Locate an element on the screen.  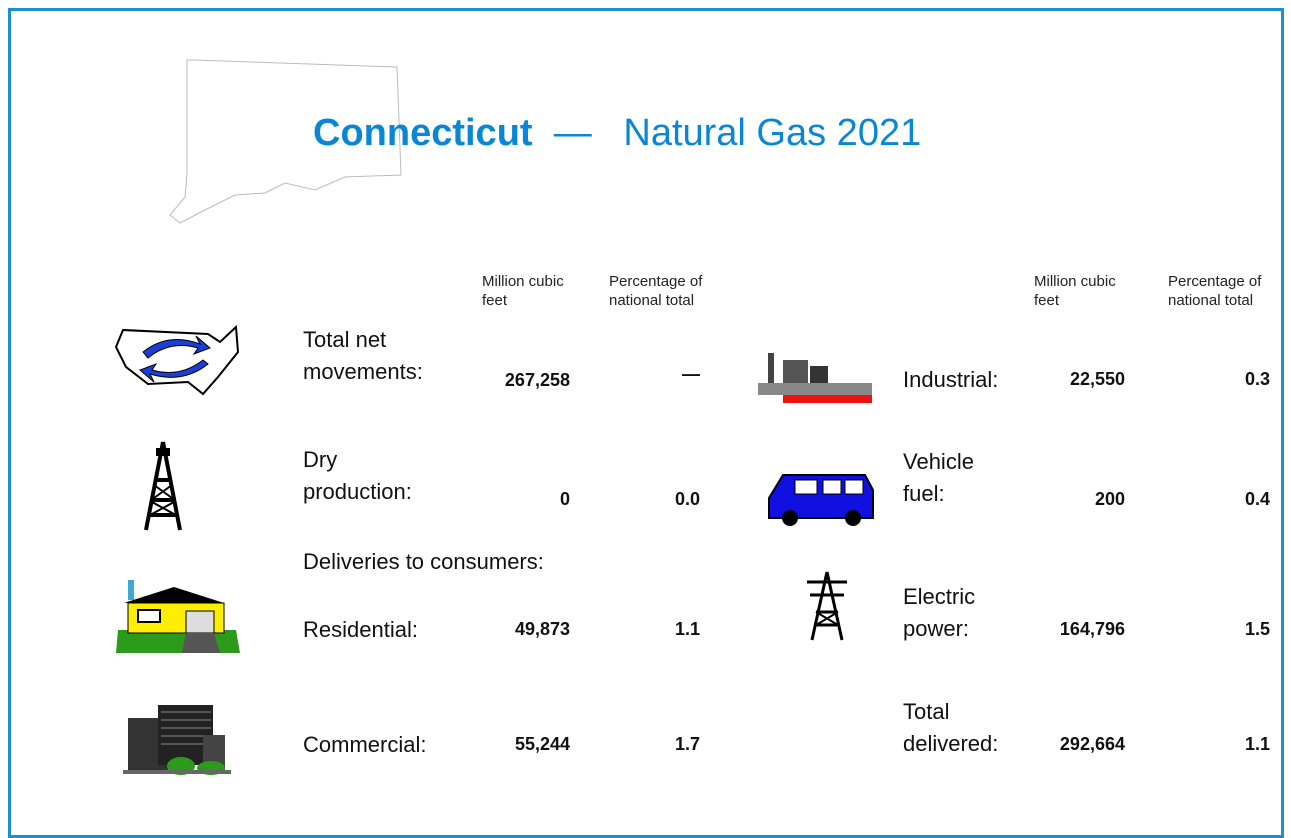
row-label: Dry production: is located at coordinates (357, 475).